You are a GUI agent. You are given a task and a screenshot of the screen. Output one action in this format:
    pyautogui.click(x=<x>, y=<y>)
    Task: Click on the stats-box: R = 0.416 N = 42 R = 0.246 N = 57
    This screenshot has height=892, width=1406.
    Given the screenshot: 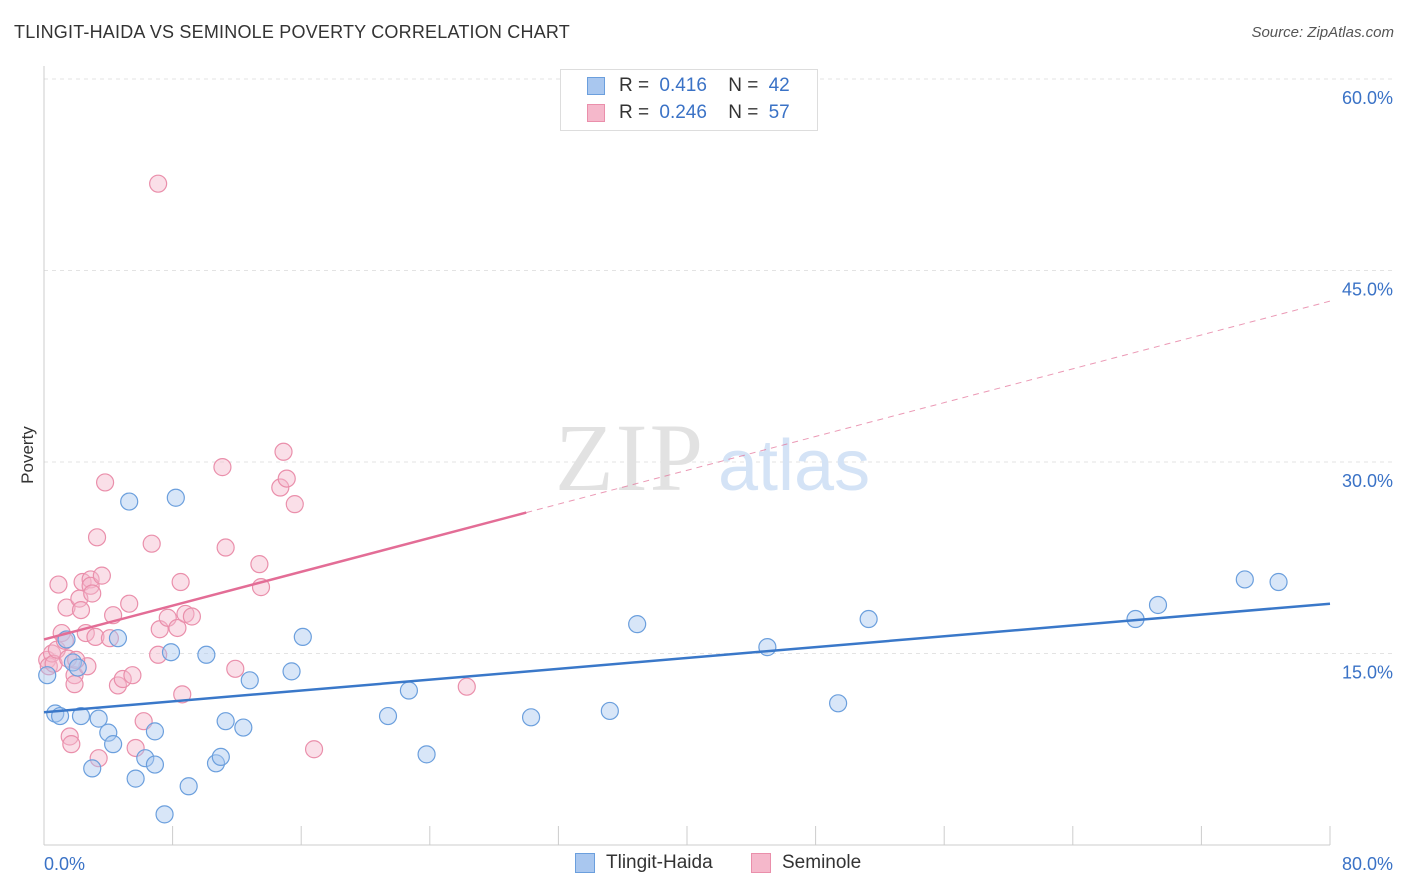 What is the action you would take?
    pyautogui.click(x=689, y=100)
    